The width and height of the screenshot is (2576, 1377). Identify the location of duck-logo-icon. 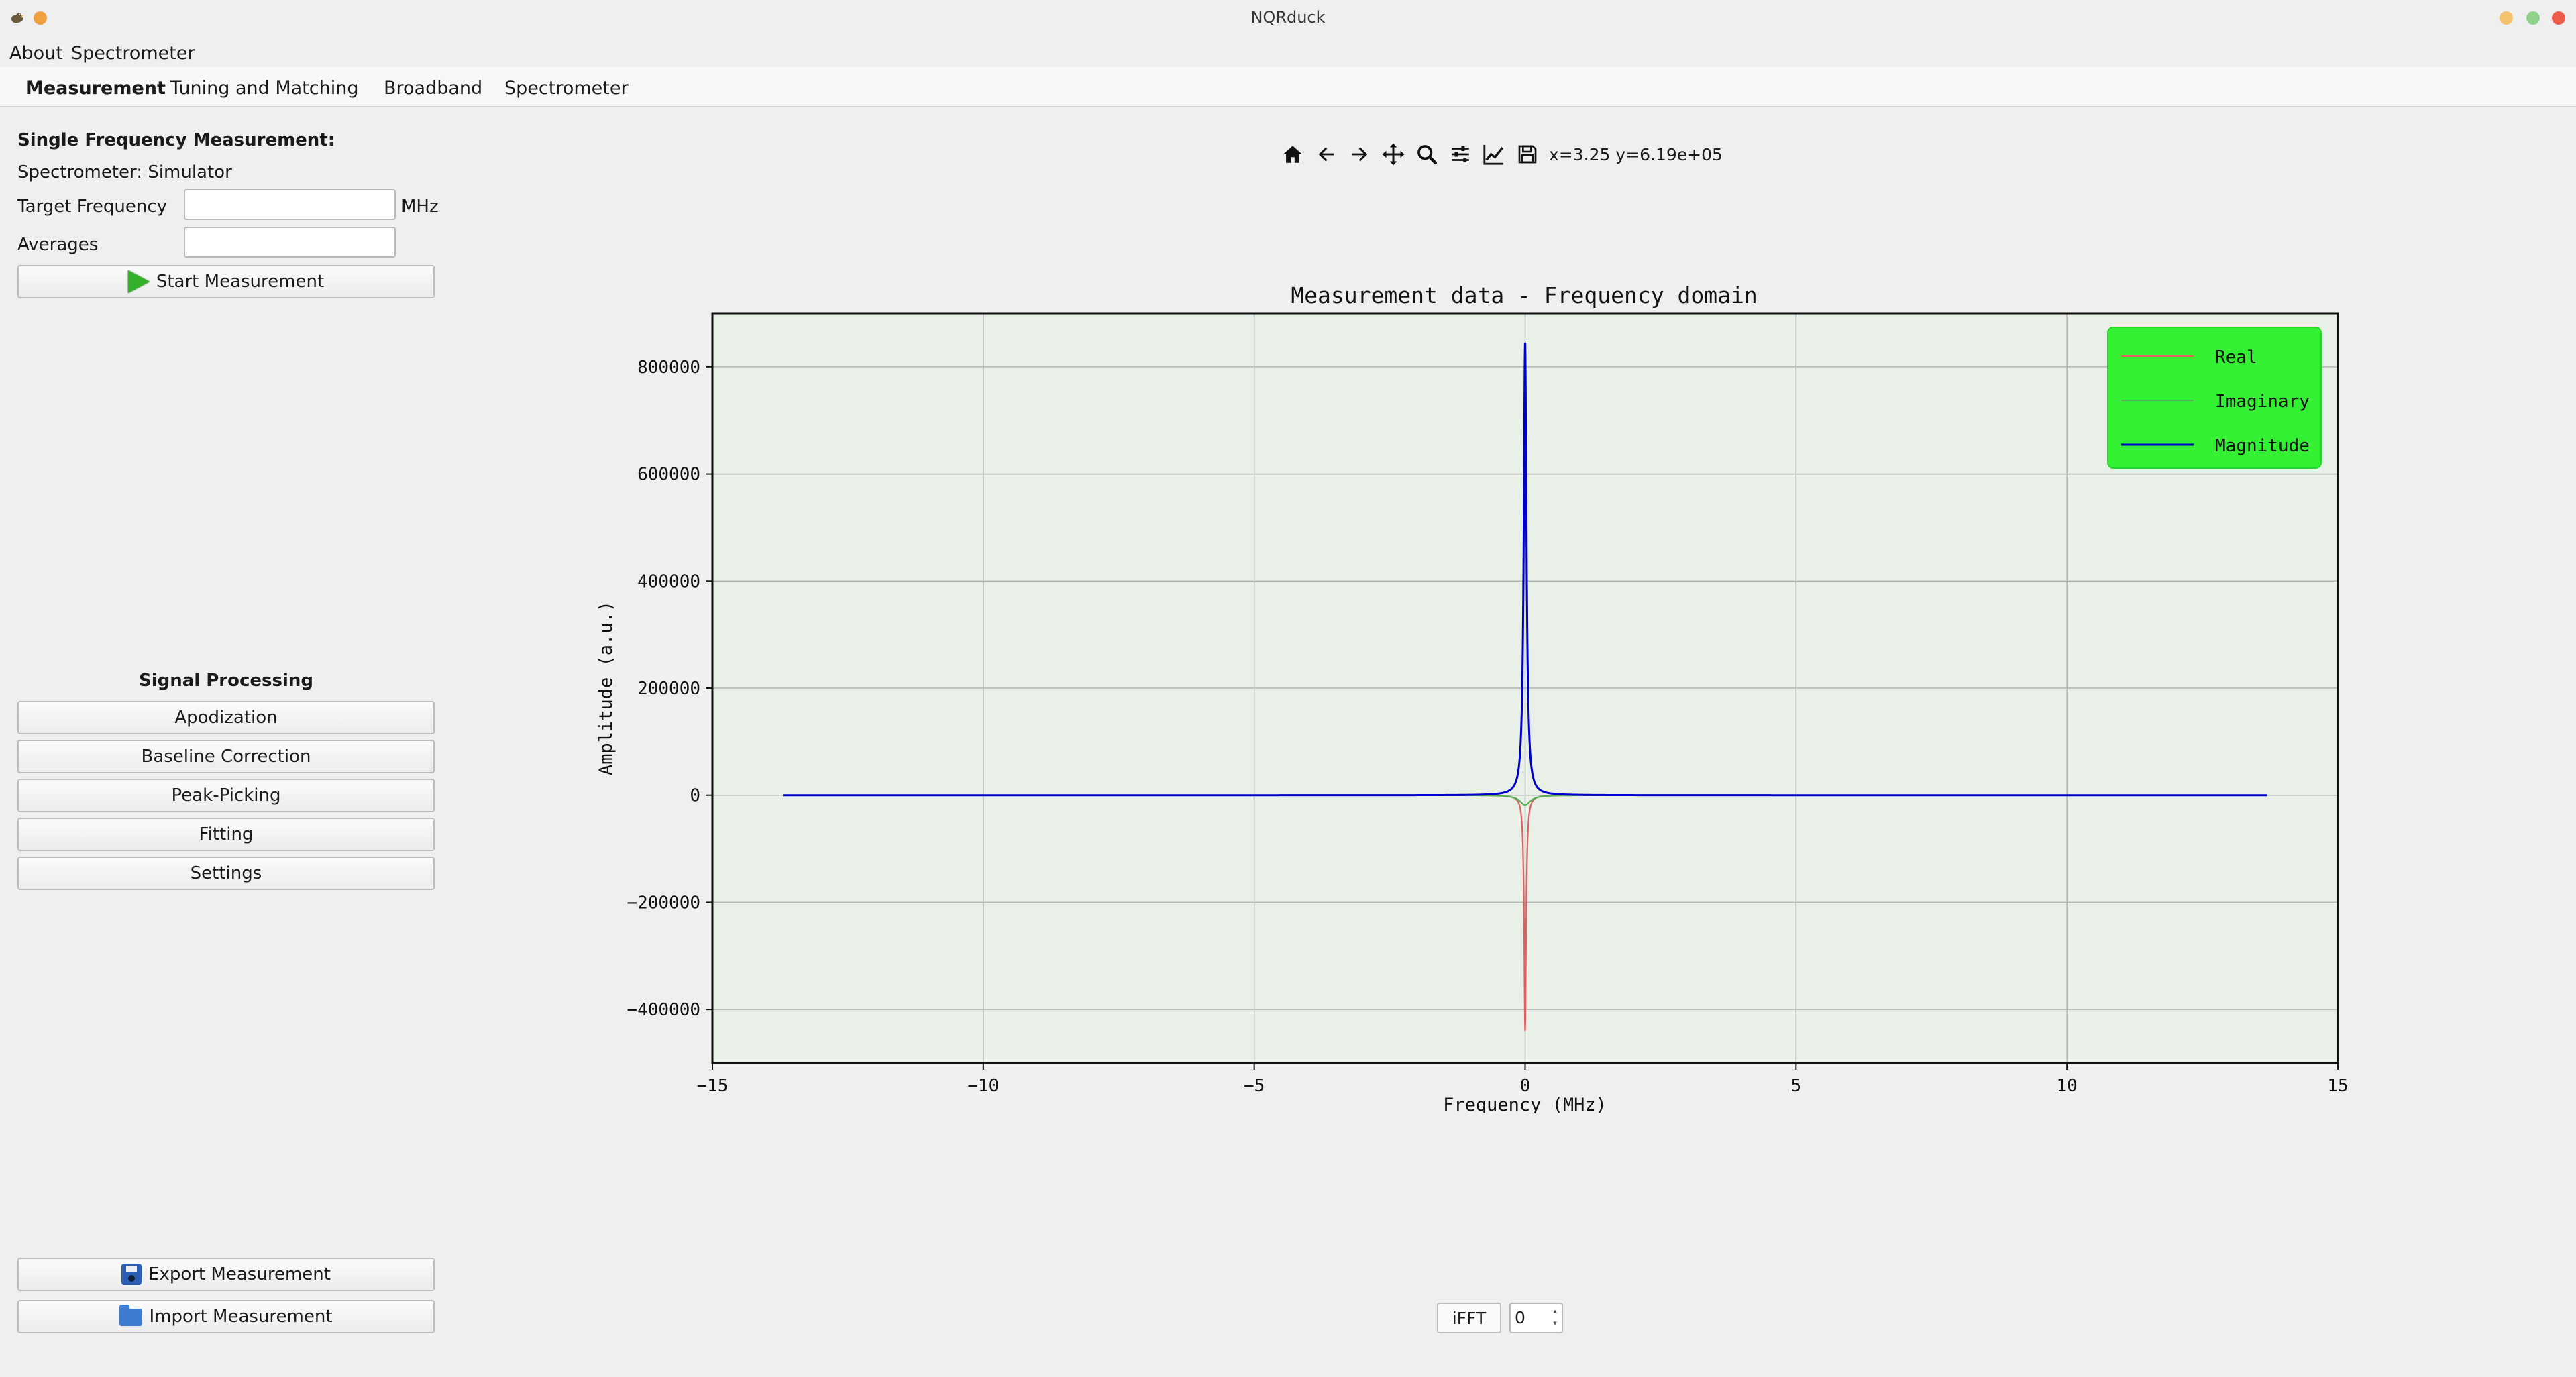
(17, 18).